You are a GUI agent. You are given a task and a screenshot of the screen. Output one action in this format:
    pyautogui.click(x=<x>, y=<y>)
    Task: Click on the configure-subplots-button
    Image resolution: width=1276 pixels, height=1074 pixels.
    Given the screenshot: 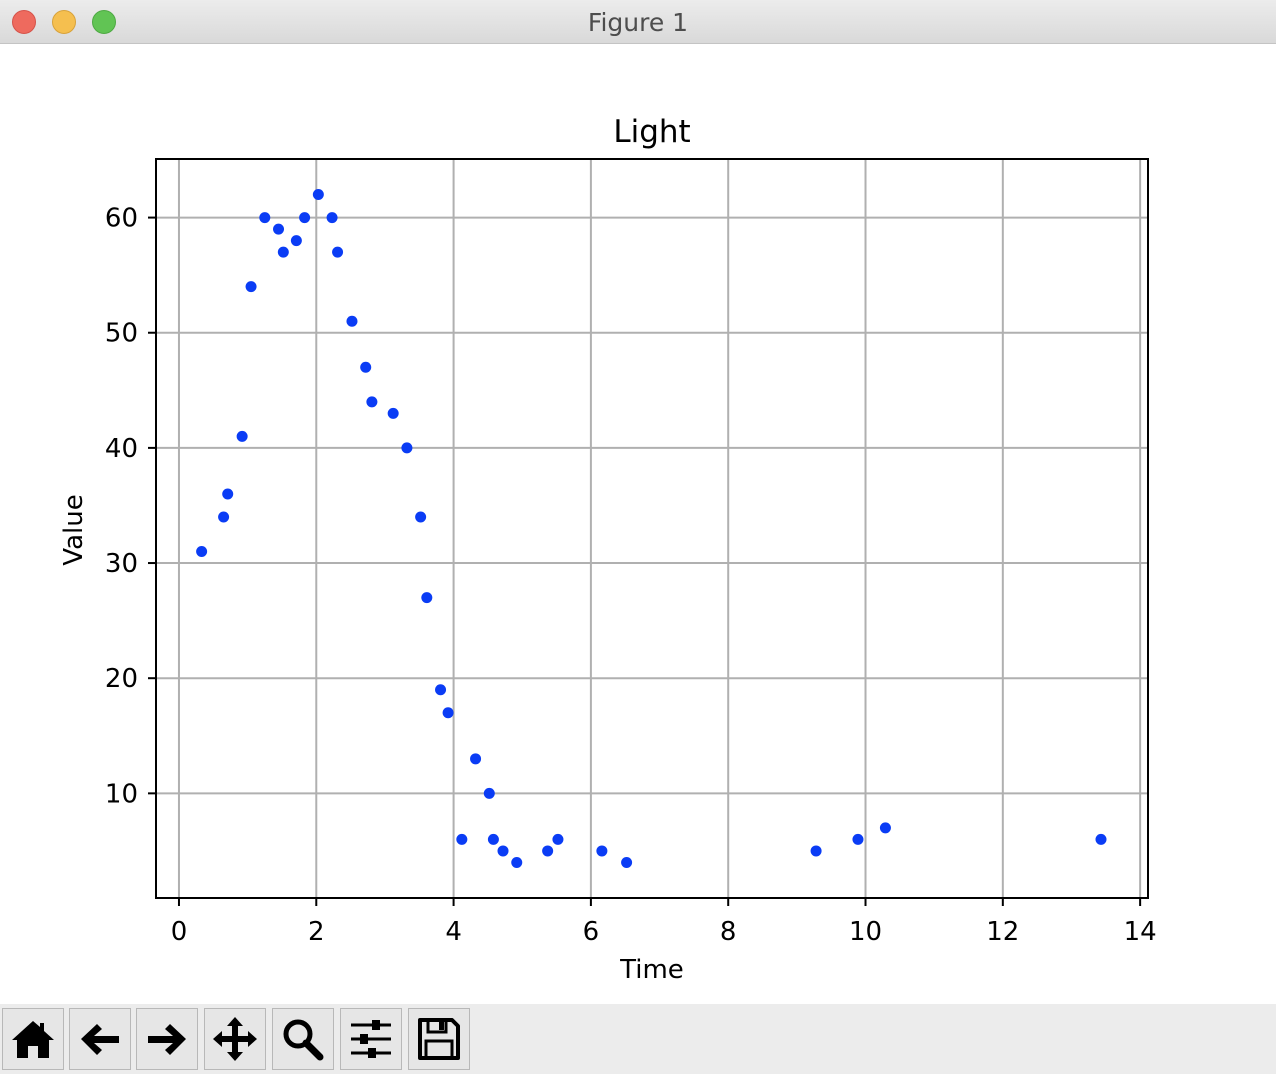 What is the action you would take?
    pyautogui.click(x=371, y=1039)
    